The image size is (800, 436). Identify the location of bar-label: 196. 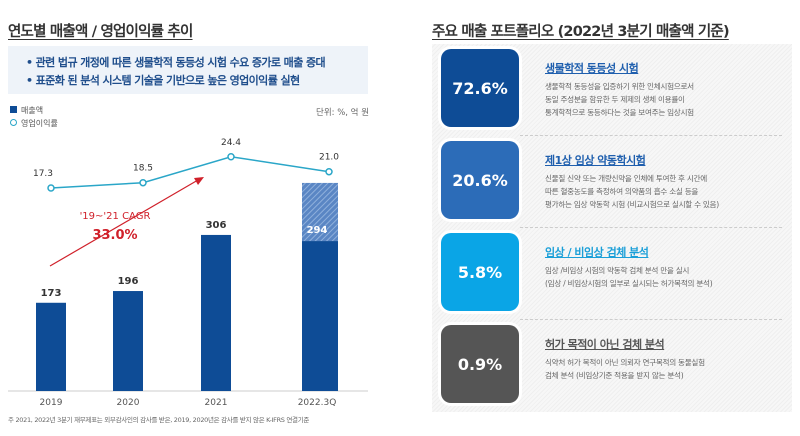
(128, 281).